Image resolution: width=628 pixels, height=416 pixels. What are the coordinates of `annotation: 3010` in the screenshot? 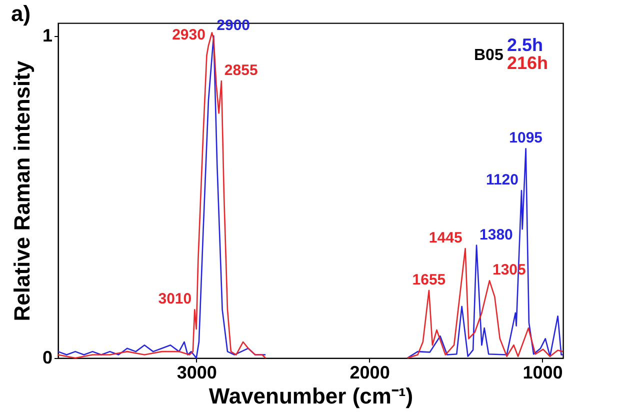 It's located at (175, 299).